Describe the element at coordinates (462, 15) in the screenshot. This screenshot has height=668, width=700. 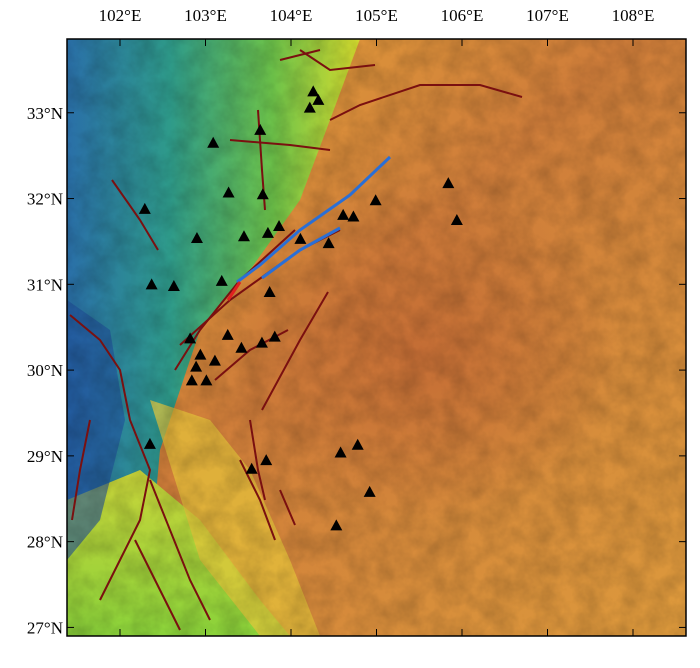
I see `lon-tick-label: 106°E` at that location.